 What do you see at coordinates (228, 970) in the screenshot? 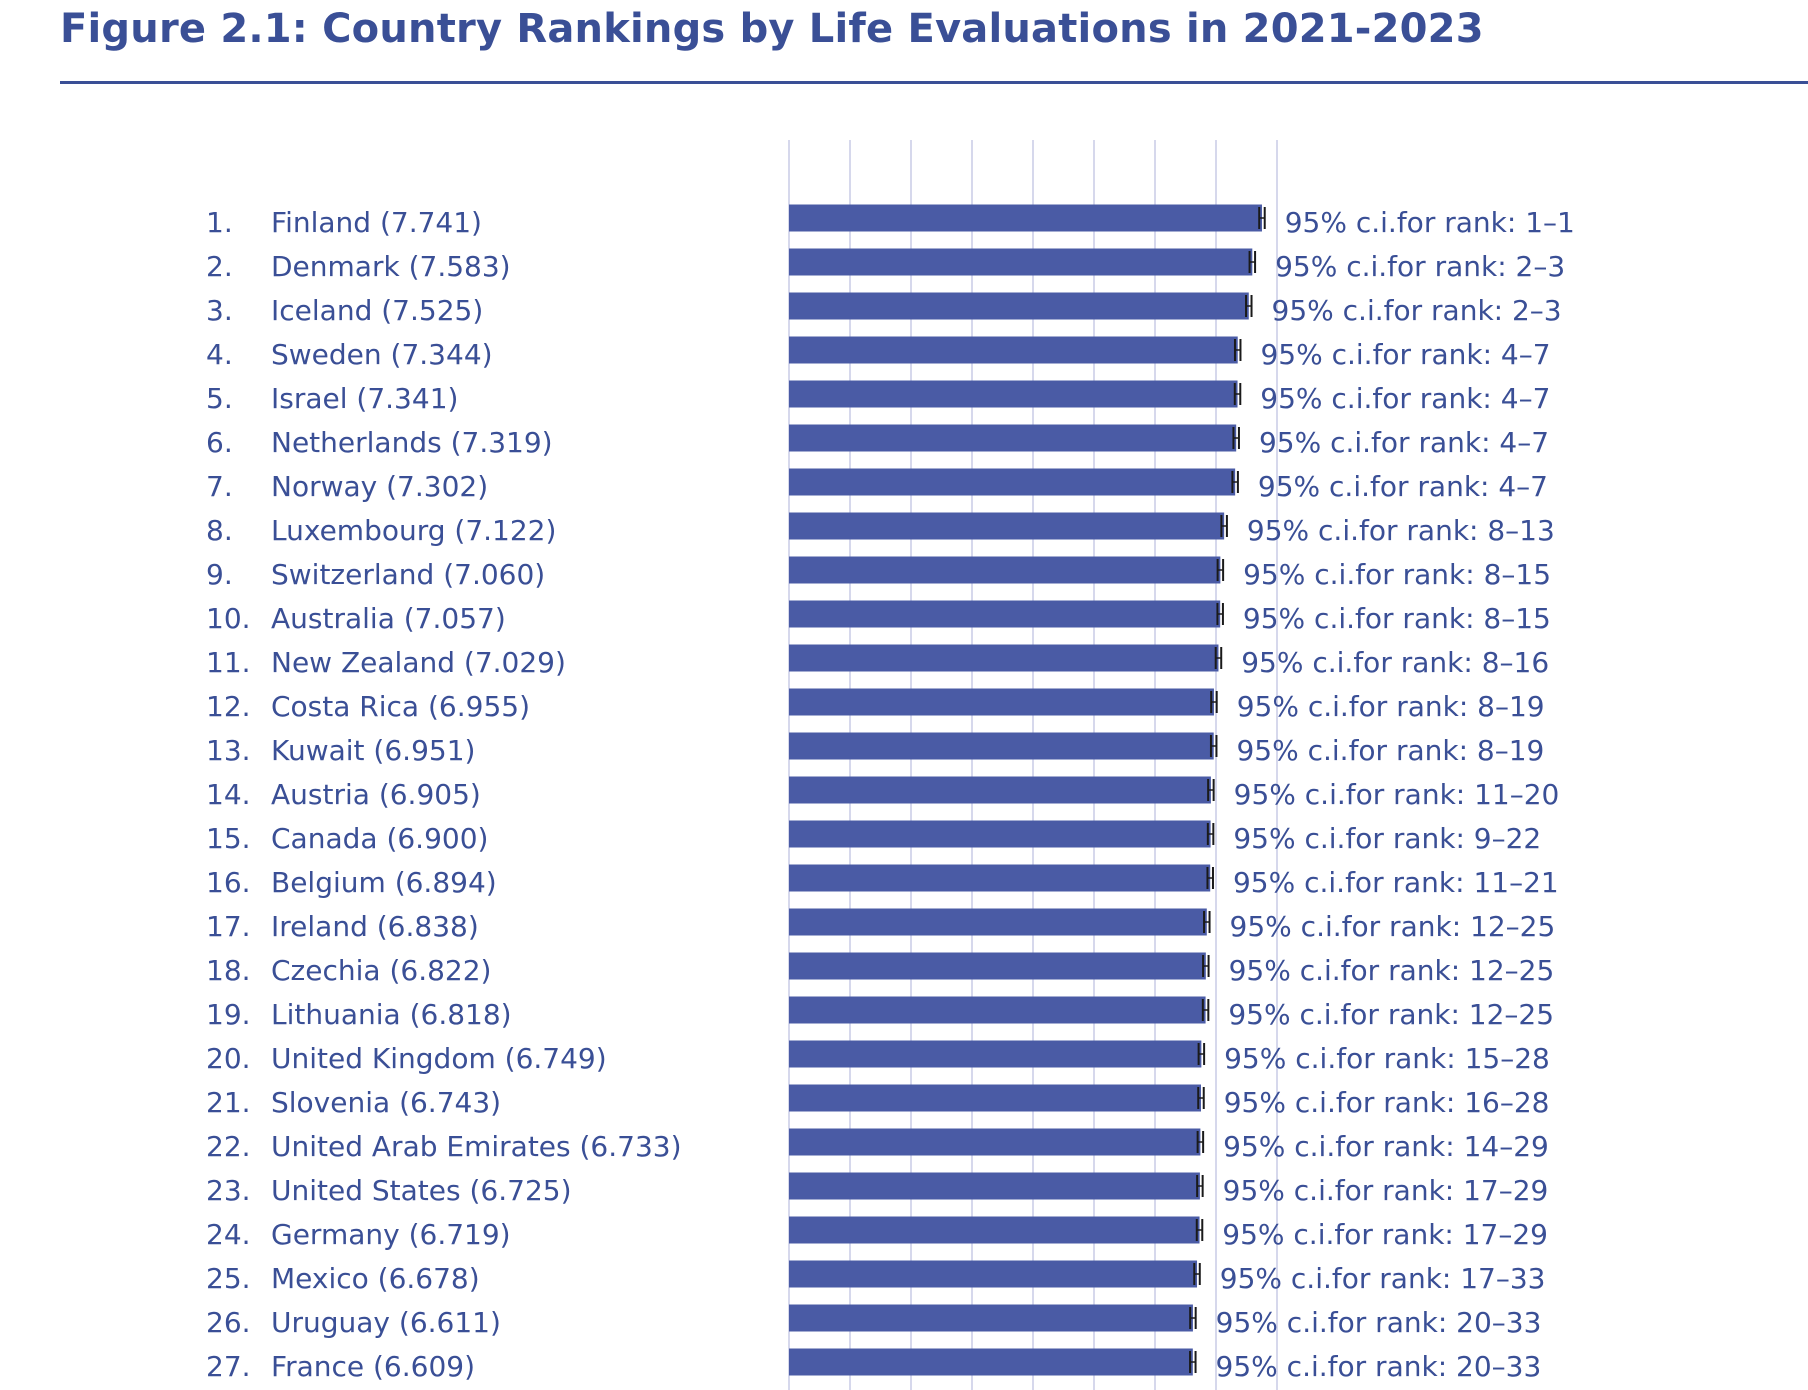
I see `rank-label: 18.` at bounding box center [228, 970].